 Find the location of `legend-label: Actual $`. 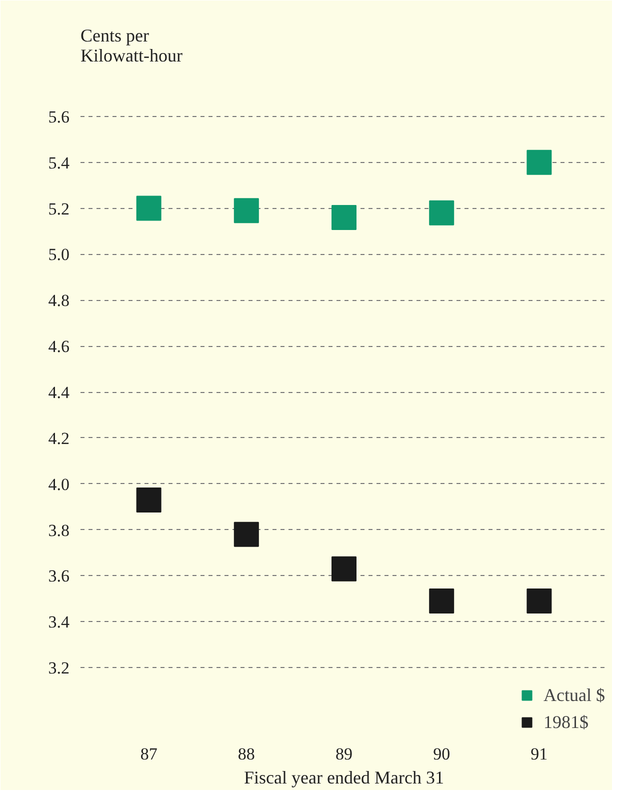

legend-label: Actual $ is located at coordinates (574, 695).